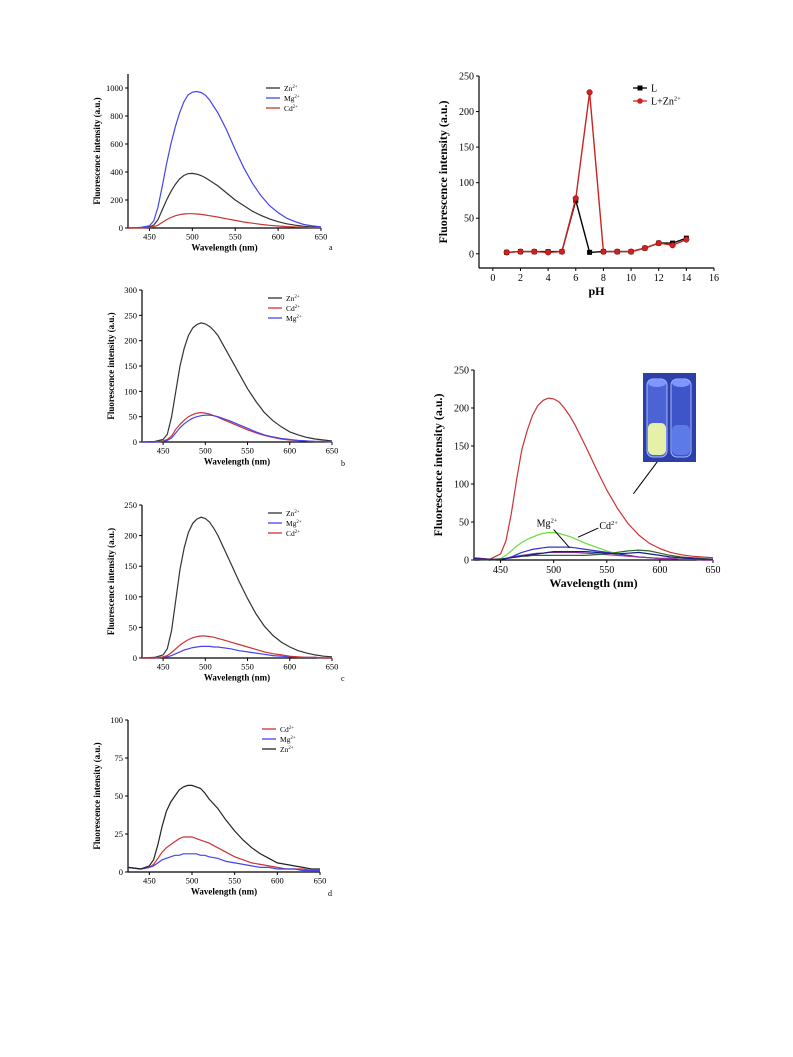 This screenshot has height=1057, width=793. I want to click on x-tick-label: 2, so click(520, 278).